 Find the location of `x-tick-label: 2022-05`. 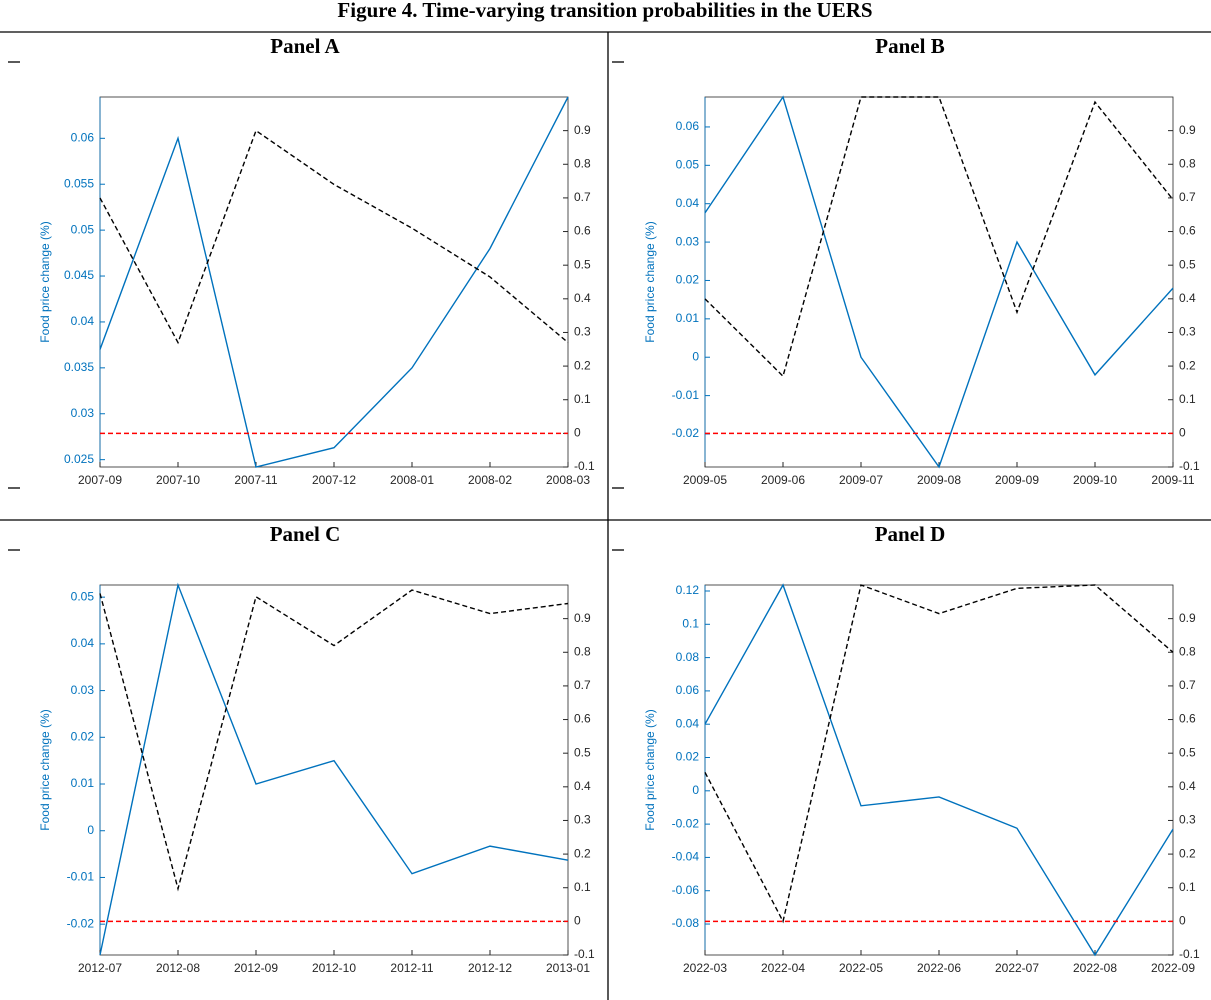

x-tick-label: 2022-05 is located at coordinates (861, 968).